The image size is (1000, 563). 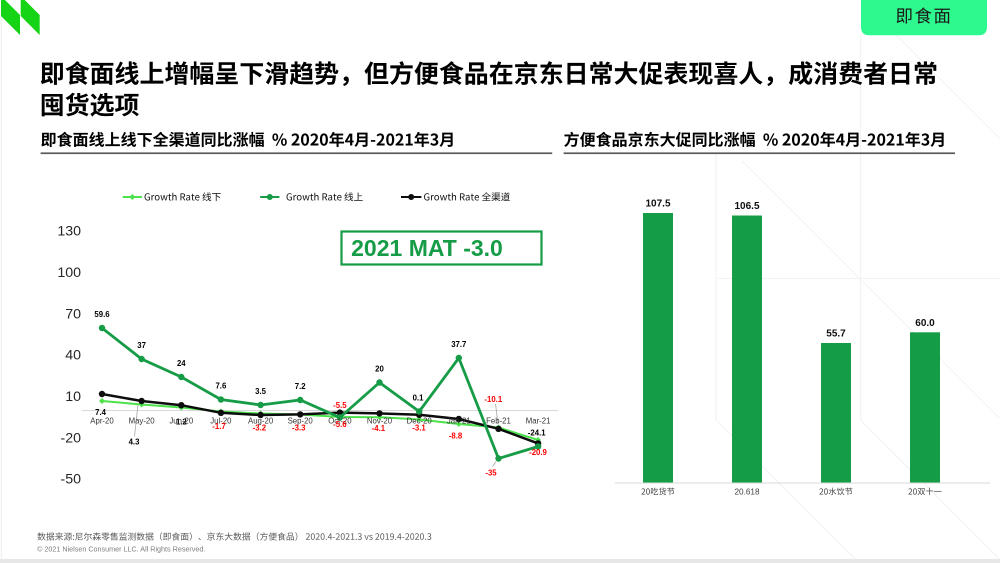 What do you see at coordinates (299, 428) in the screenshot?
I see `svg-text: -3.3` at bounding box center [299, 428].